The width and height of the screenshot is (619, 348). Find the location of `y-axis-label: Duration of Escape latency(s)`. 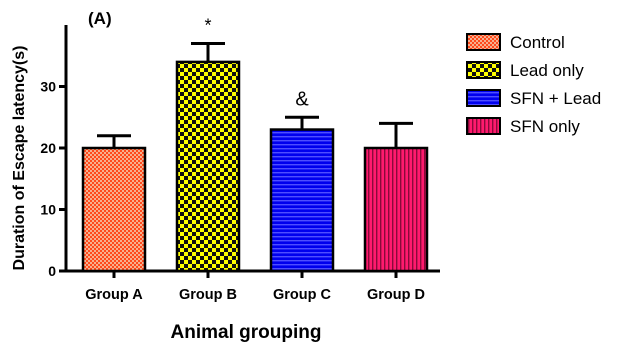

y-axis-label: Duration of Escape latency(s) is located at coordinates (19, 158).